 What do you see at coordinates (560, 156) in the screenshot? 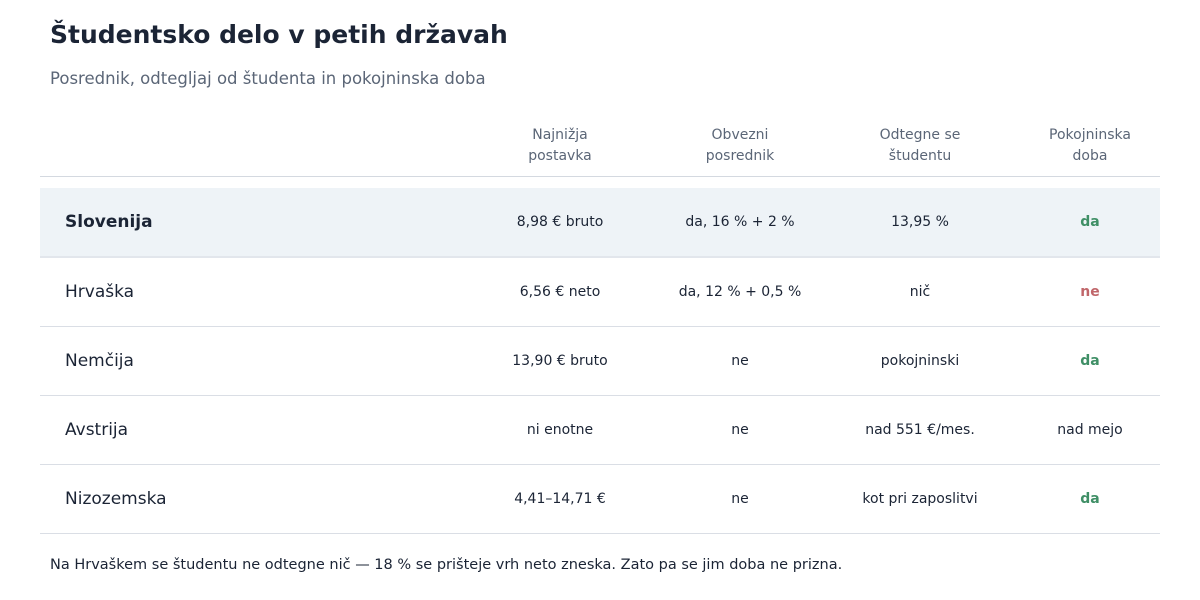
I see `column-header-rate-line2: postavka` at bounding box center [560, 156].